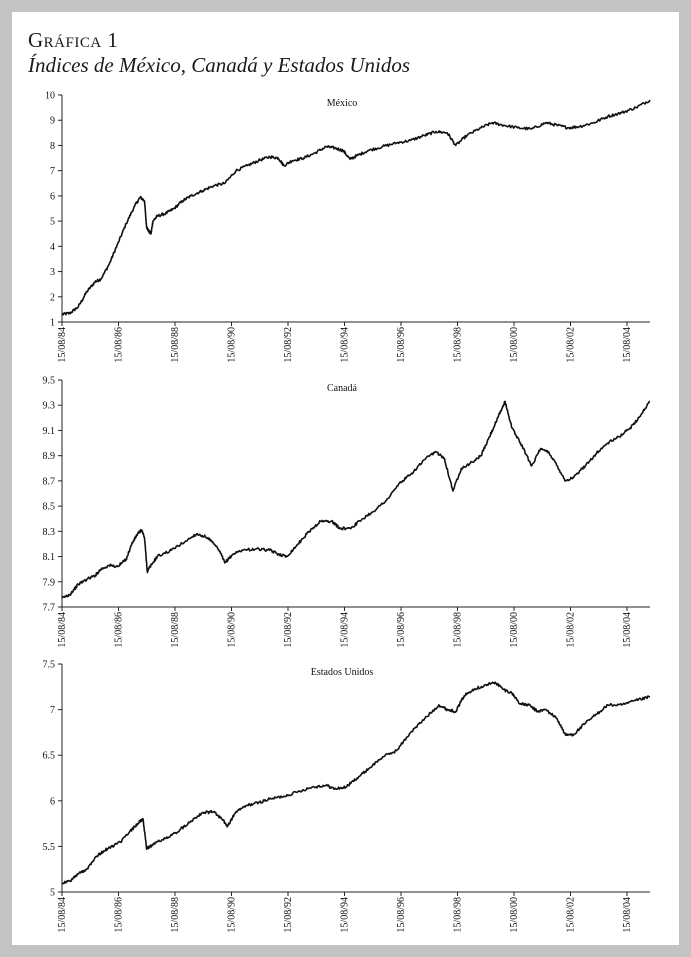  I want to click on y-tick-label: 10, so click(50, 96).